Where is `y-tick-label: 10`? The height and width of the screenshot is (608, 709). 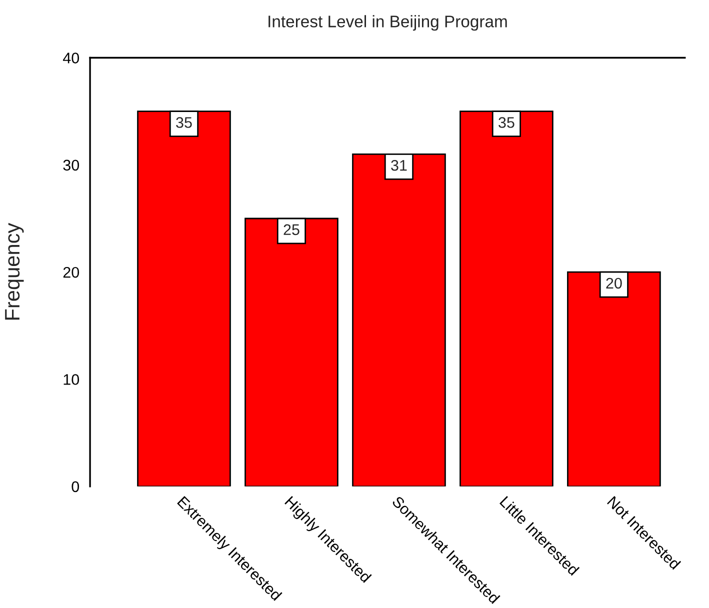
y-tick-label: 10 is located at coordinates (72, 379).